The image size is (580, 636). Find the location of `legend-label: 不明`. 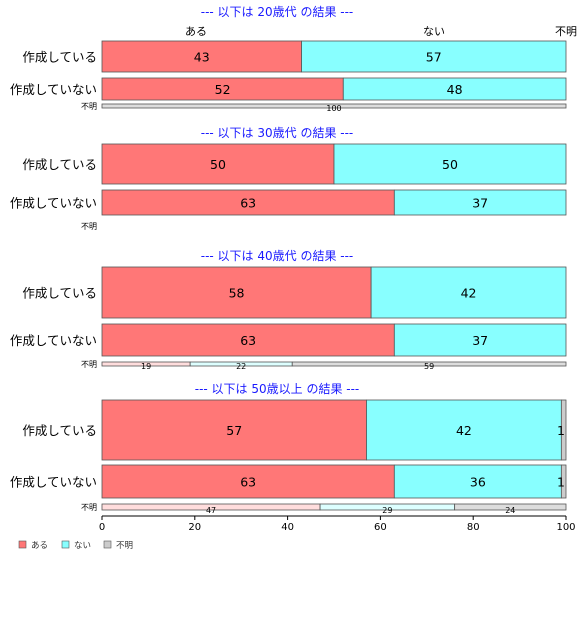

legend-label: 不明 is located at coordinates (124, 546).